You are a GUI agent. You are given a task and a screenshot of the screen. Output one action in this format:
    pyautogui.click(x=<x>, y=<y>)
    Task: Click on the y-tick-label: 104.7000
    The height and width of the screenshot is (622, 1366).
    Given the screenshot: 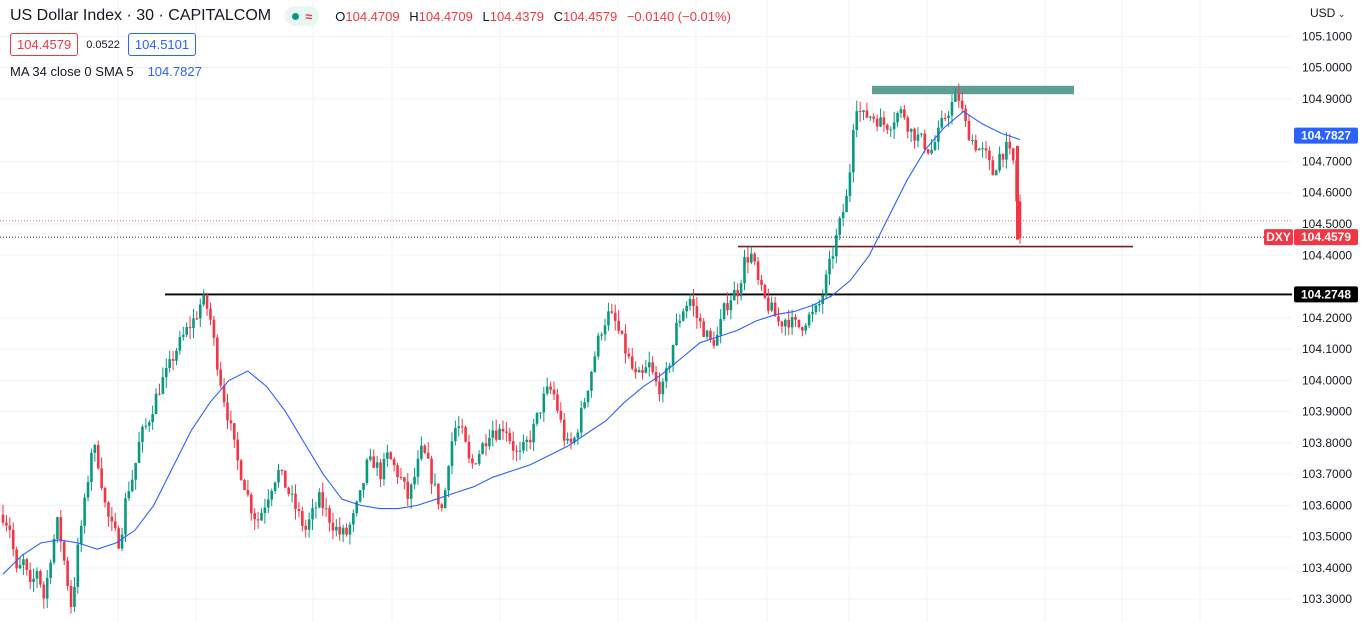 What is the action you would take?
    pyautogui.click(x=1327, y=161)
    